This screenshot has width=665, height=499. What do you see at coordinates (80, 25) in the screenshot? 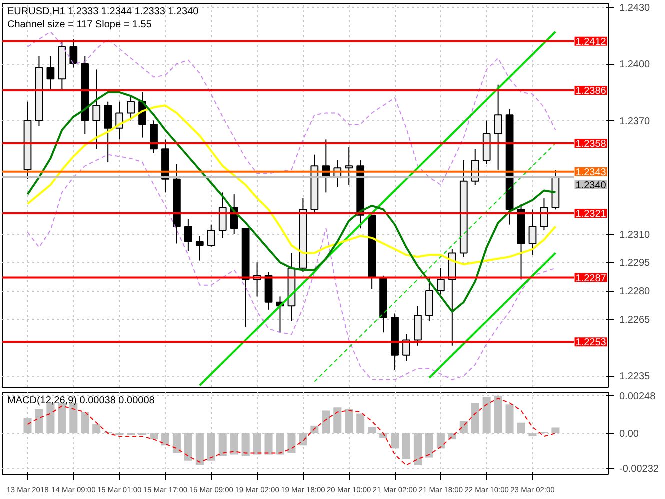
I see `text: Channel size = 117 Slope = 1.55` at bounding box center [80, 25].